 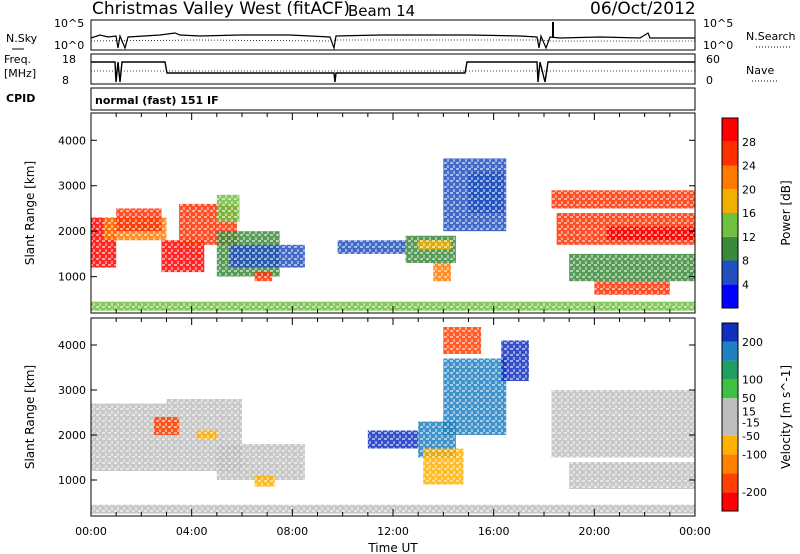 I want to click on power-colorbar-frame, so click(x=730, y=213).